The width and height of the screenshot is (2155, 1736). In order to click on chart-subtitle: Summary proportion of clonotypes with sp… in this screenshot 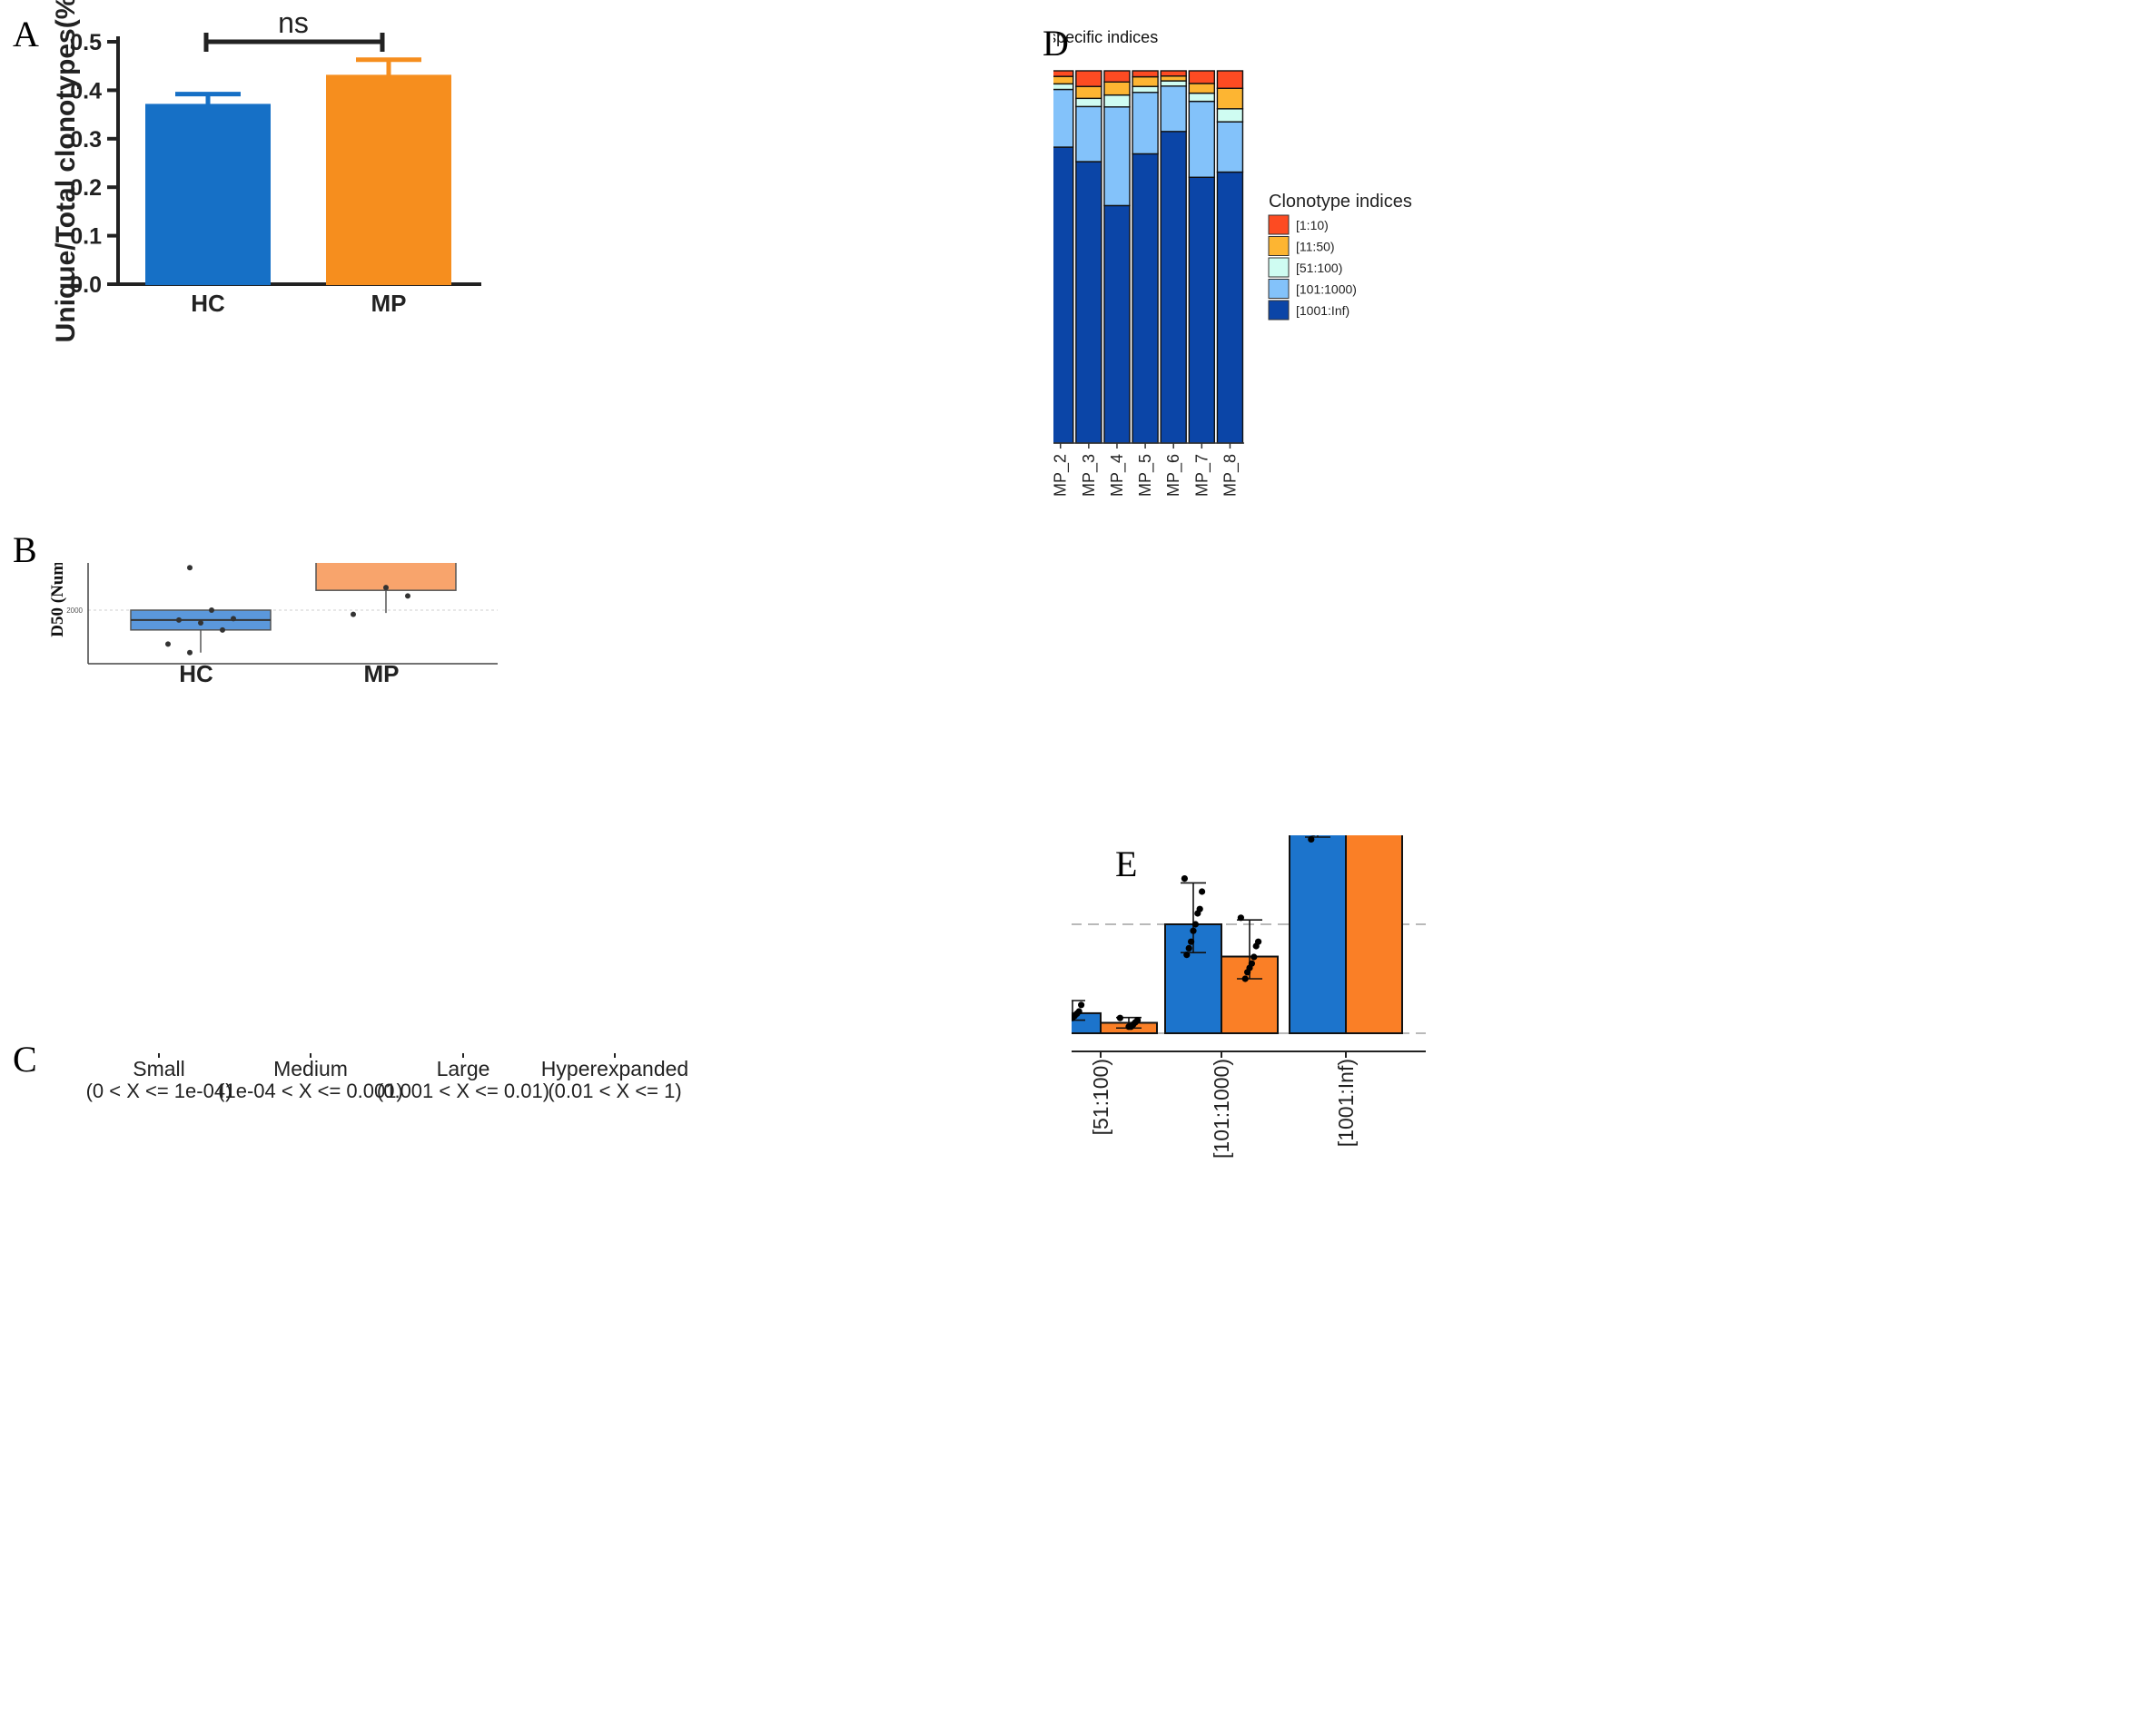, I will do `click(1105, 37)`.